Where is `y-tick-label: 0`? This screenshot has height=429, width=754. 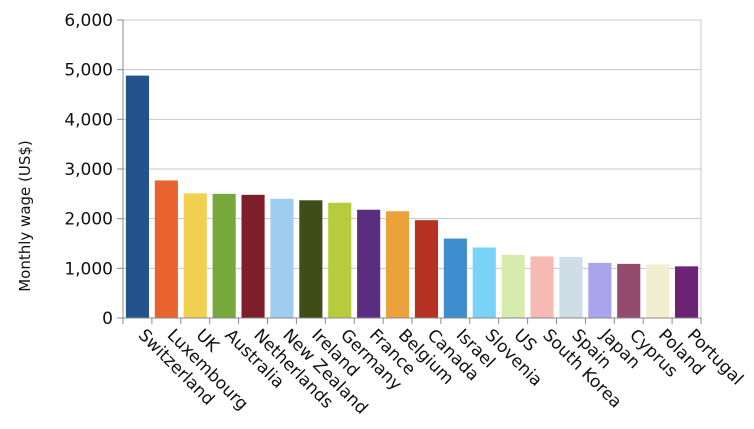
y-tick-label: 0 is located at coordinates (107, 319).